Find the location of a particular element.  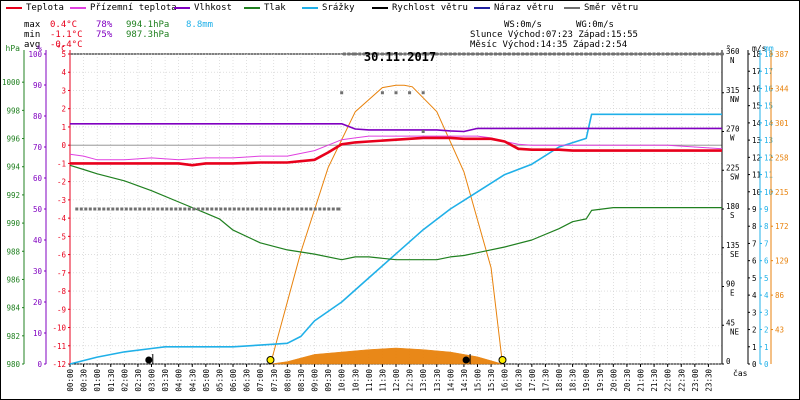

wind_speed_ms-tick-label: 11 is located at coordinates (756, 175).